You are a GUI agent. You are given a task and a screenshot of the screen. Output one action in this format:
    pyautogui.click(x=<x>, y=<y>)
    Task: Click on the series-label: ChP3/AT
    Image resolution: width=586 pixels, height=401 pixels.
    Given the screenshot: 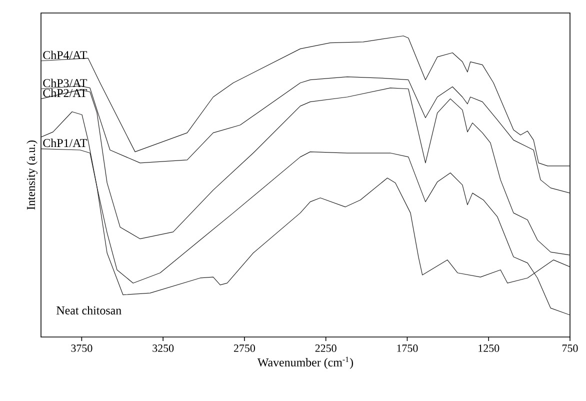 What is the action you would take?
    pyautogui.click(x=65, y=83)
    